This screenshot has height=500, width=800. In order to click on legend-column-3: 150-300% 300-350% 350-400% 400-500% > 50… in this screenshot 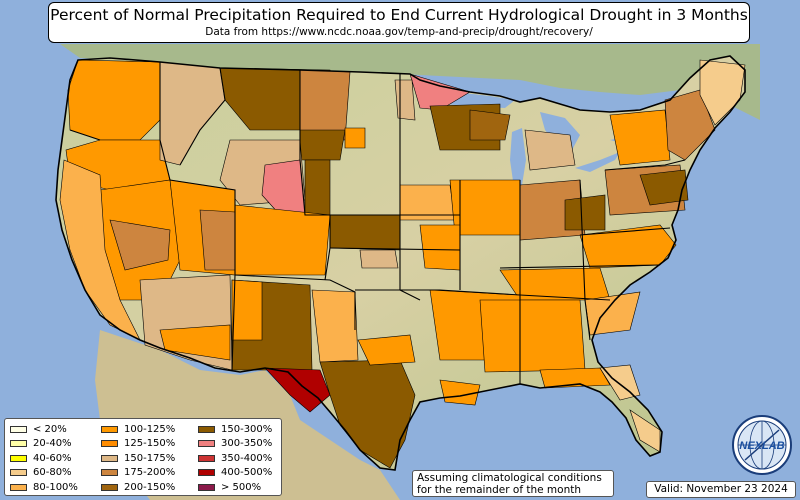, I will do `click(235, 458)`.